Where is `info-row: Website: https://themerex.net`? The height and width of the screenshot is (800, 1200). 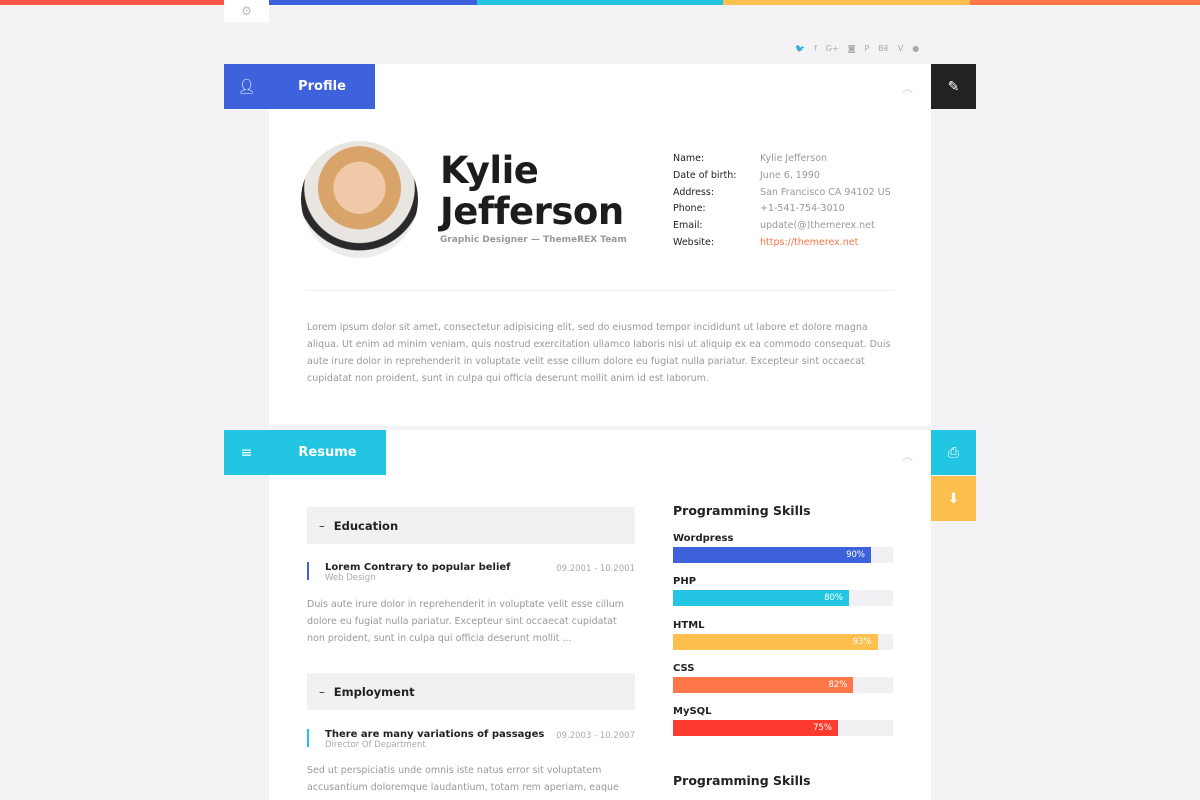
info-row: Website: https://themerex.net is located at coordinates (782, 243).